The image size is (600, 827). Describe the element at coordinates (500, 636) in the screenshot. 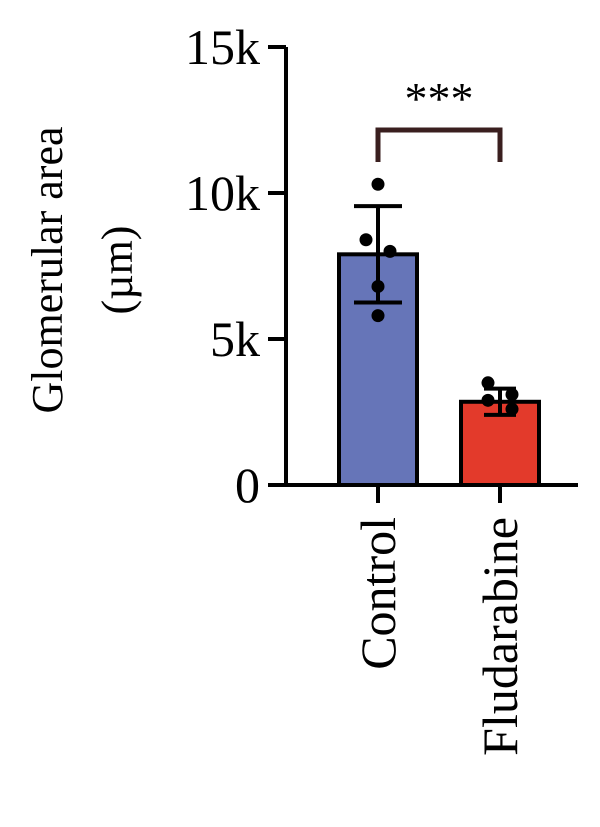

I see `x-tick-label-fludarabine: Fludarabine` at that location.